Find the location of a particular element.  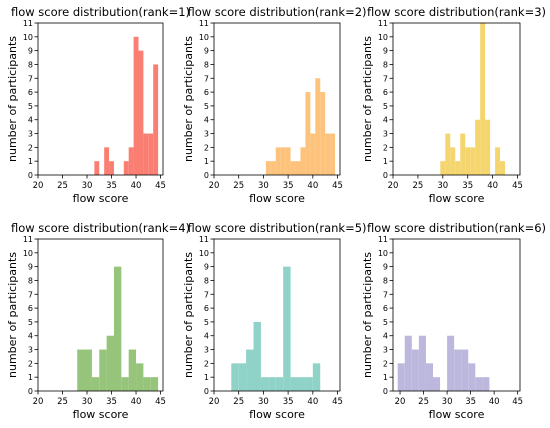

y-axis-label: number of participants is located at coordinates (12, 99).